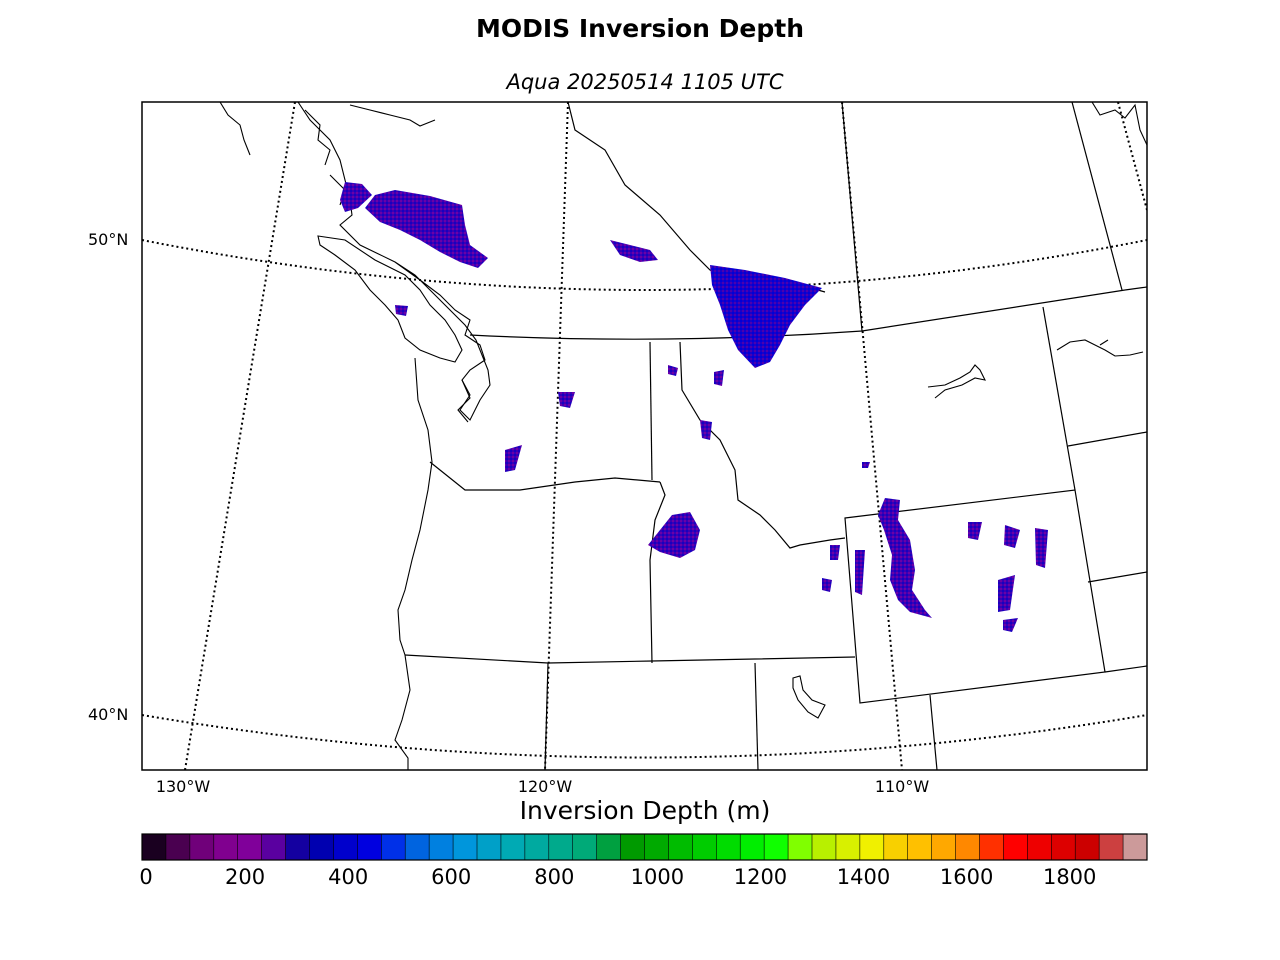 This screenshot has height=960, width=1280. What do you see at coordinates (645, 810) in the screenshot?
I see `colorbar-title: Inversion Depth (m)` at bounding box center [645, 810].